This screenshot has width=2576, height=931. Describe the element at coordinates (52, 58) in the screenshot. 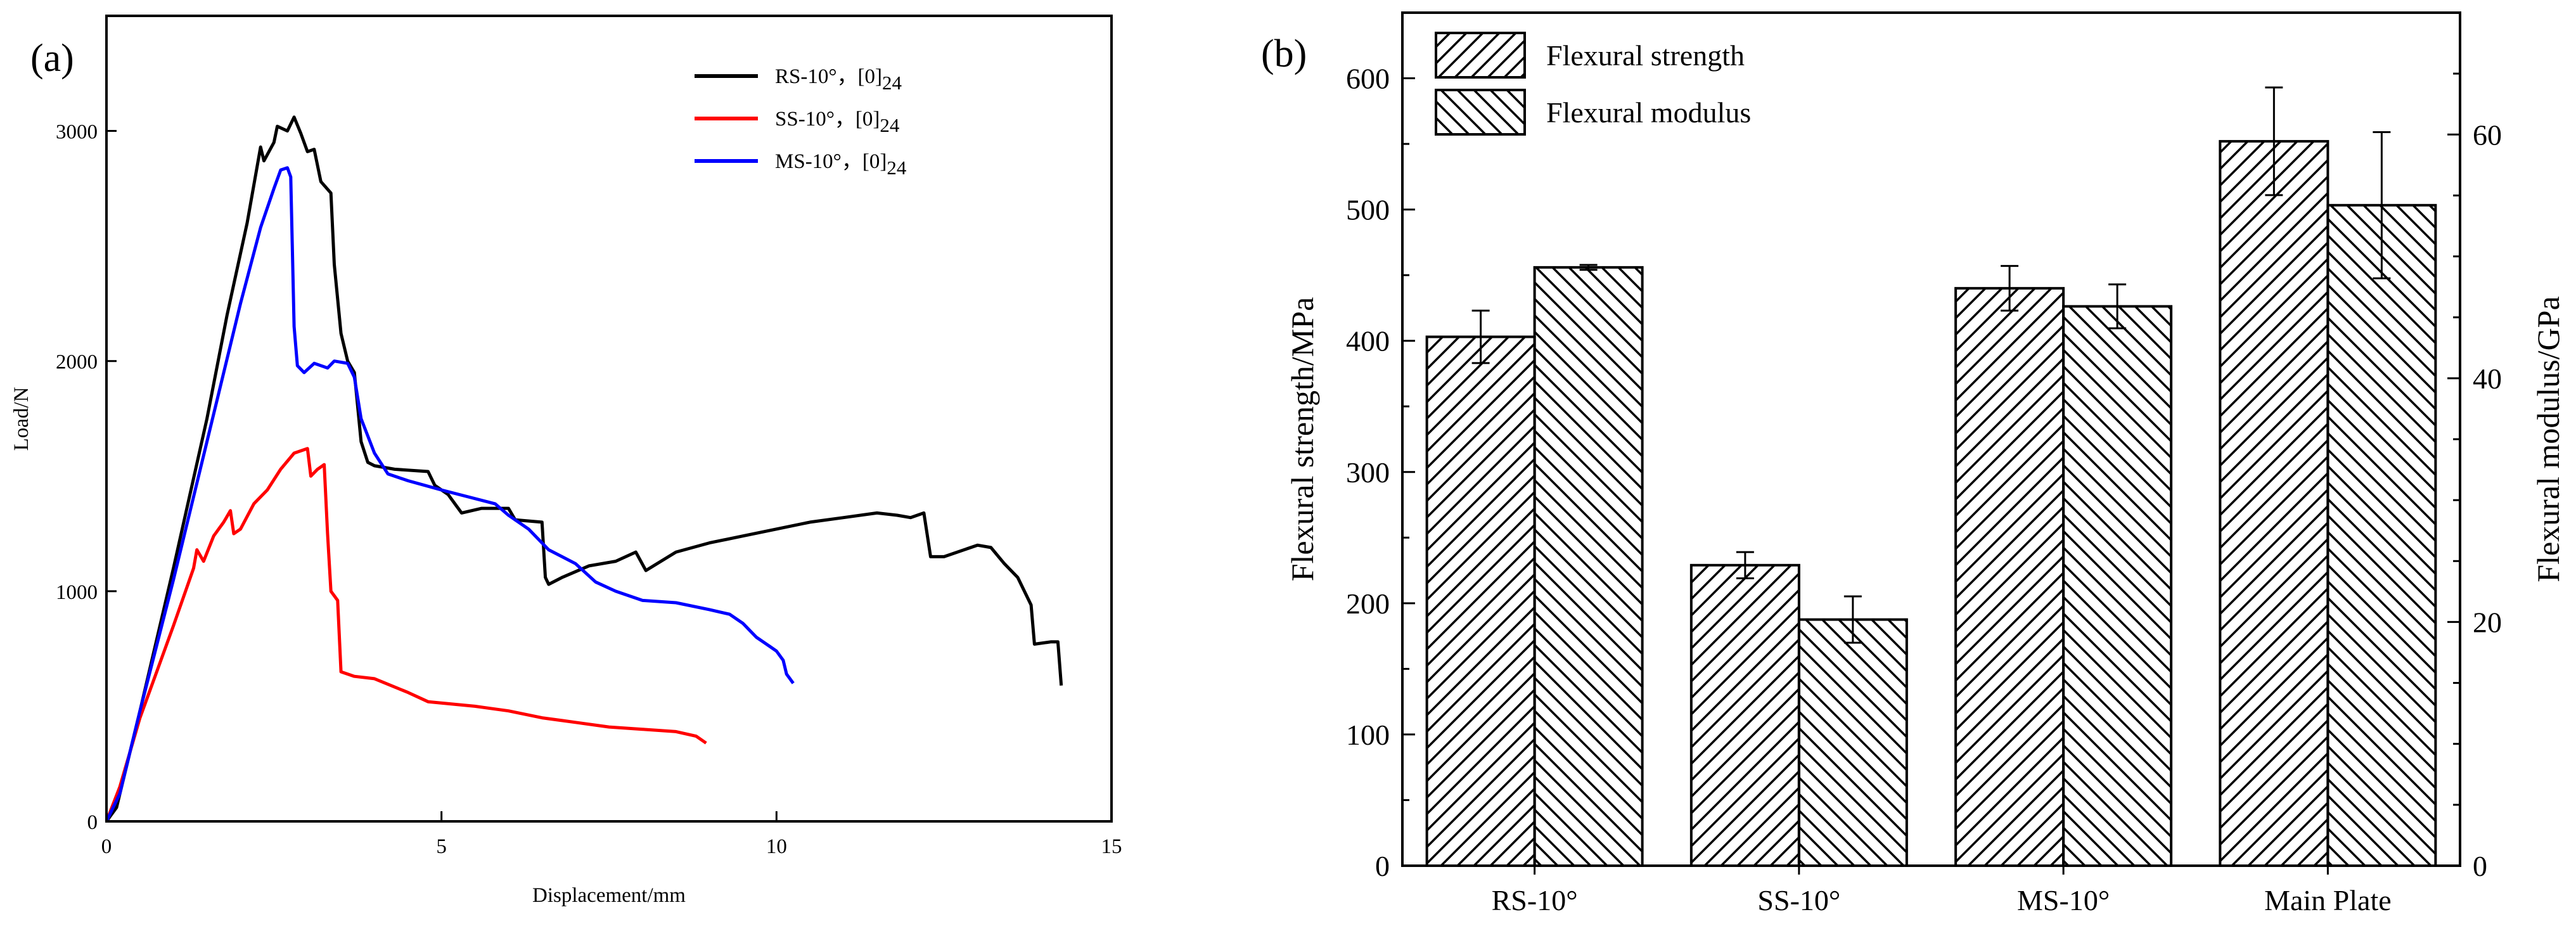

I see `panel-a-label: (a)` at that location.